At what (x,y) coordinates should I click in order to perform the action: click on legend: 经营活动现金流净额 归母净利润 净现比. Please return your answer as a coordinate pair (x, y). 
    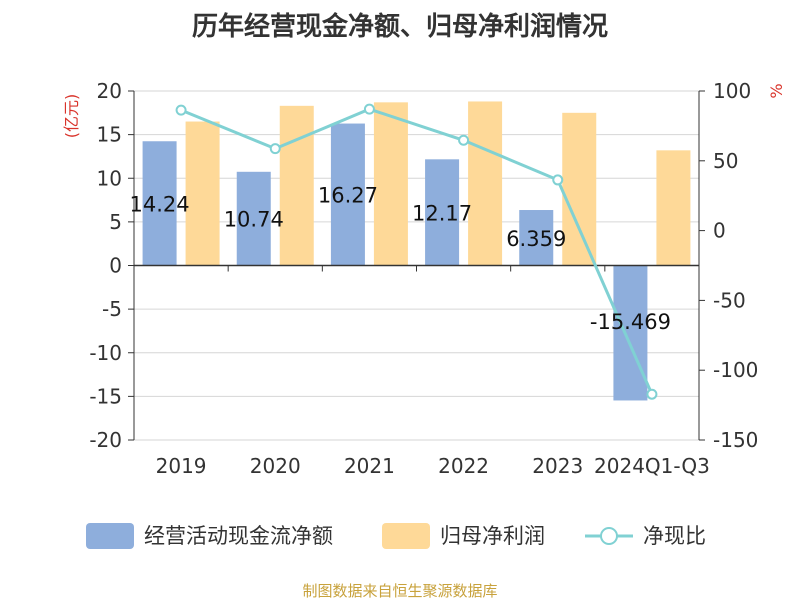
    Looking at the image, I should click on (396, 536).